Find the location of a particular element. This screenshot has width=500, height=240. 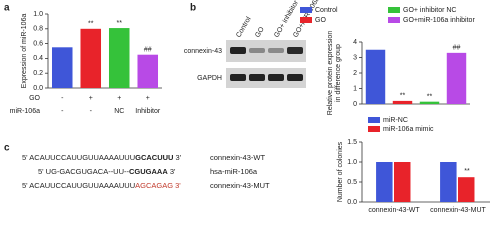

y-tick-label: 0 is located at coordinates (355, 104).